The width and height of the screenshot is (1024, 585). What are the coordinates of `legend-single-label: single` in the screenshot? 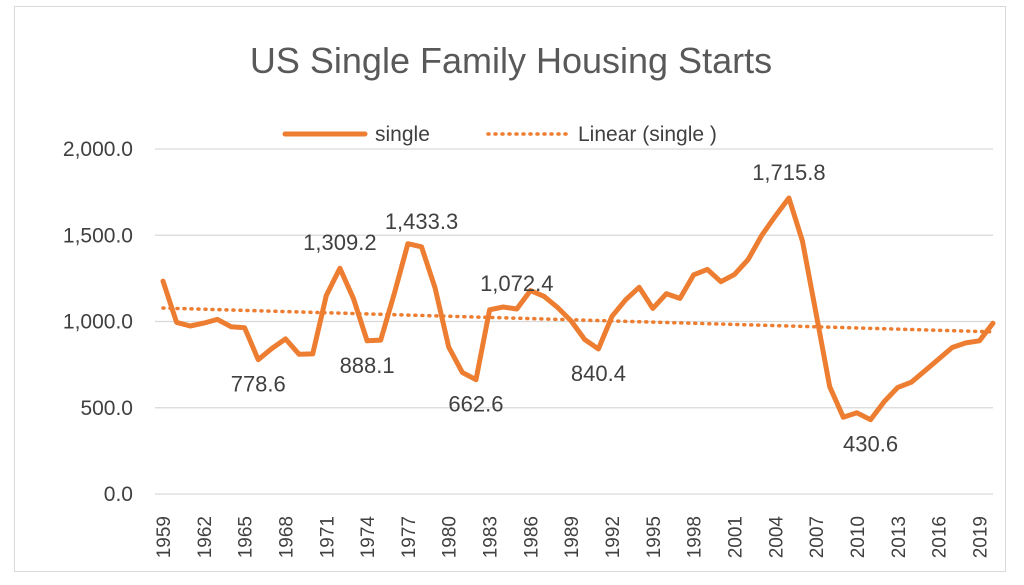 It's located at (402, 134).